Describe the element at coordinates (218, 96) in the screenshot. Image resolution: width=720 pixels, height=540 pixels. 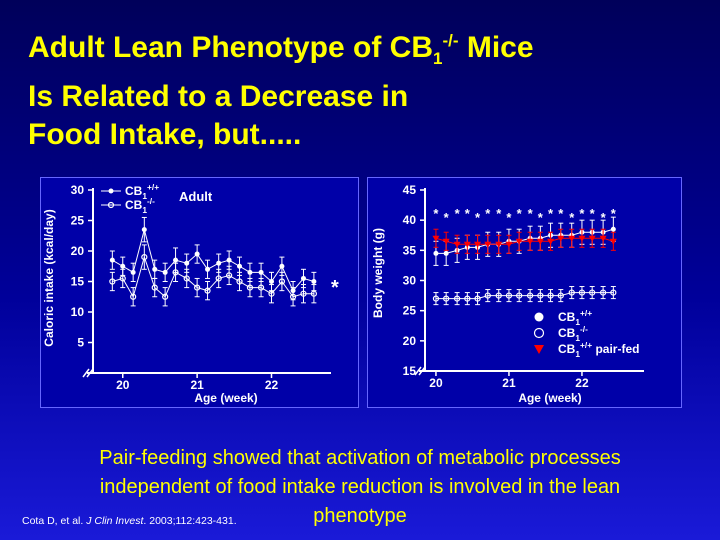
I see `title-line-2: Is Related to a Decrease in` at that location.